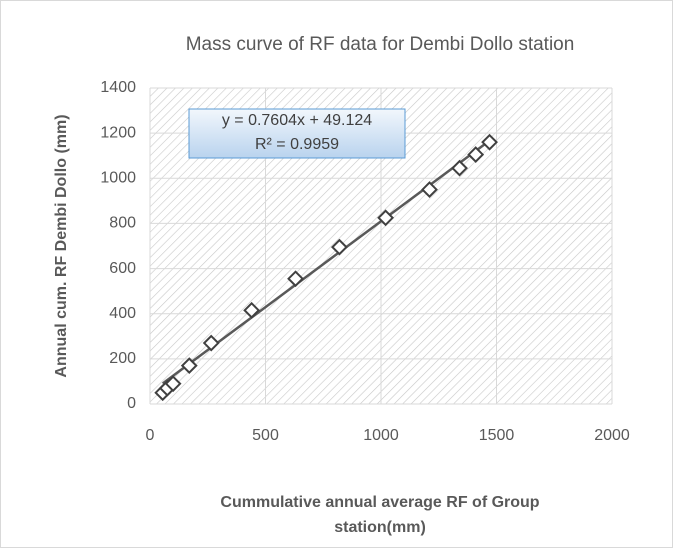 The height and width of the screenshot is (548, 673). I want to click on y-tick-label: 1000, so click(118, 178).